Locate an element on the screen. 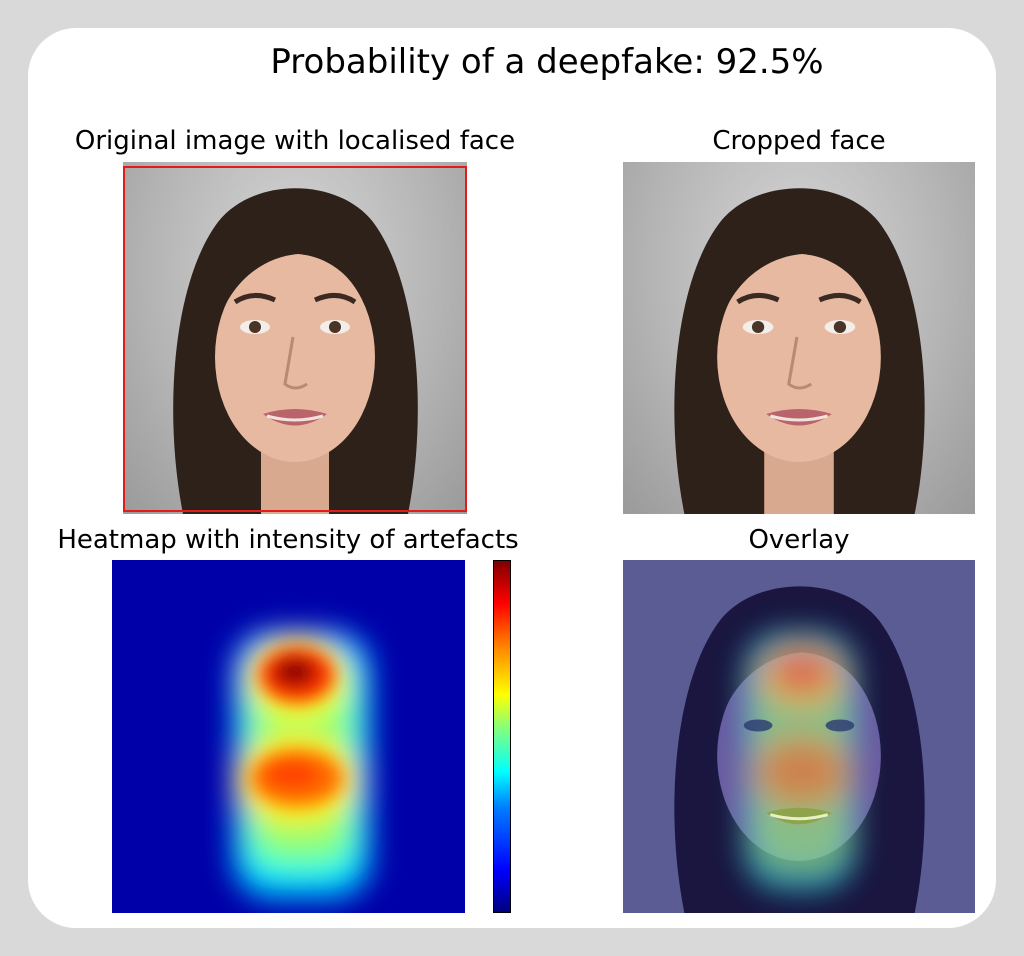 The width and height of the screenshot is (1024, 956). cropped-face-label: Cropped face is located at coordinates (799, 141).